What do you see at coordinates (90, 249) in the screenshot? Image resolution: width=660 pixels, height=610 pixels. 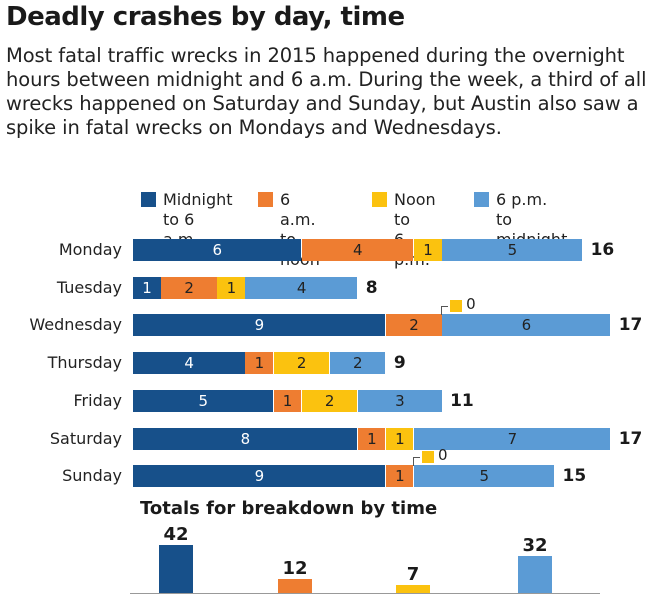 I see `day-label-monday: Monday` at bounding box center [90, 249].